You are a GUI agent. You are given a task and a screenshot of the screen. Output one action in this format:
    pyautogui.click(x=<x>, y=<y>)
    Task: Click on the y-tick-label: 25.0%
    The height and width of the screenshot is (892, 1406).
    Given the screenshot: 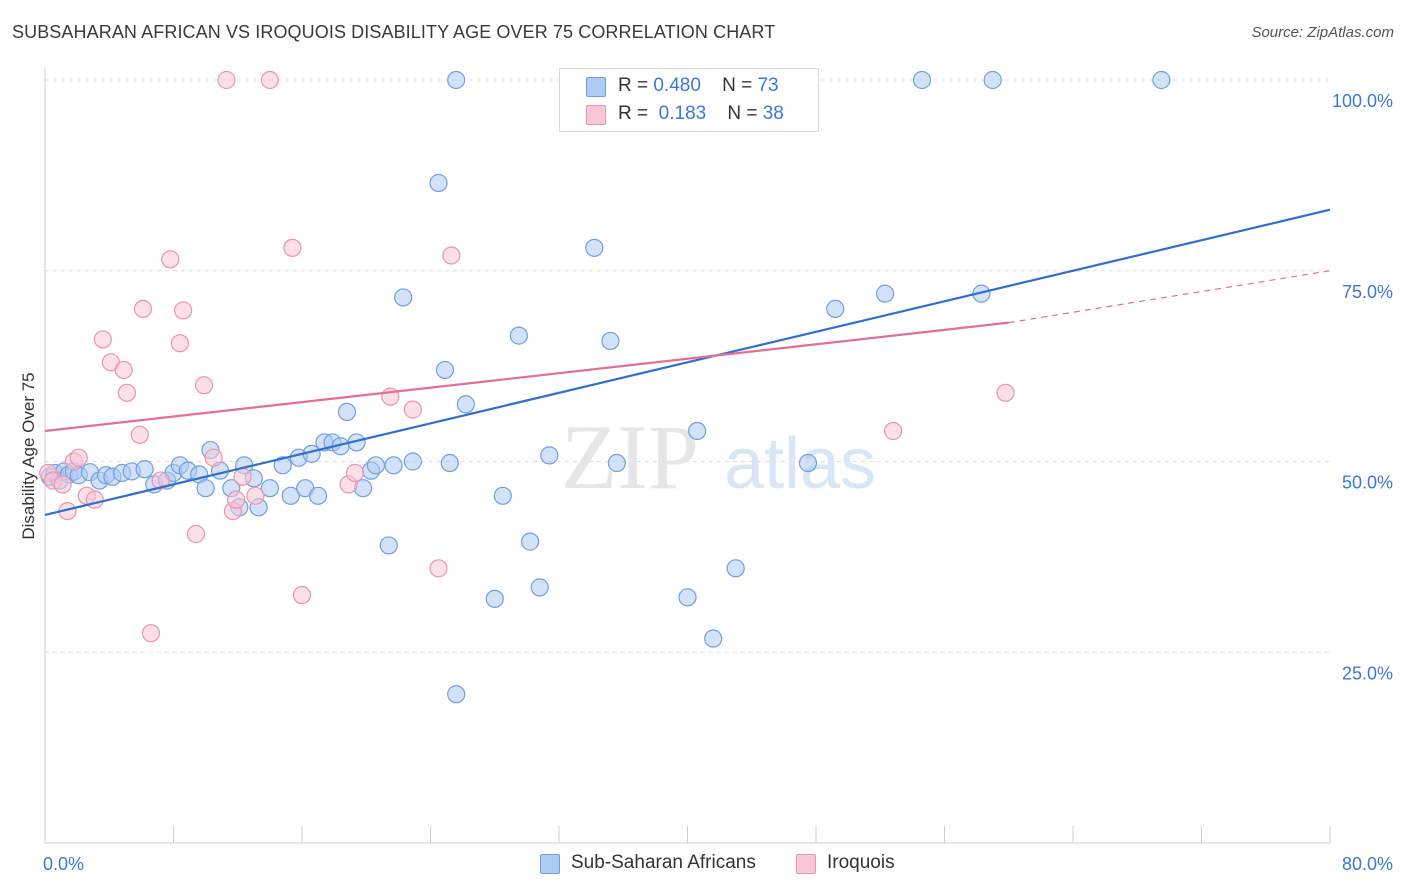 What is the action you would take?
    pyautogui.click(x=1367, y=673)
    